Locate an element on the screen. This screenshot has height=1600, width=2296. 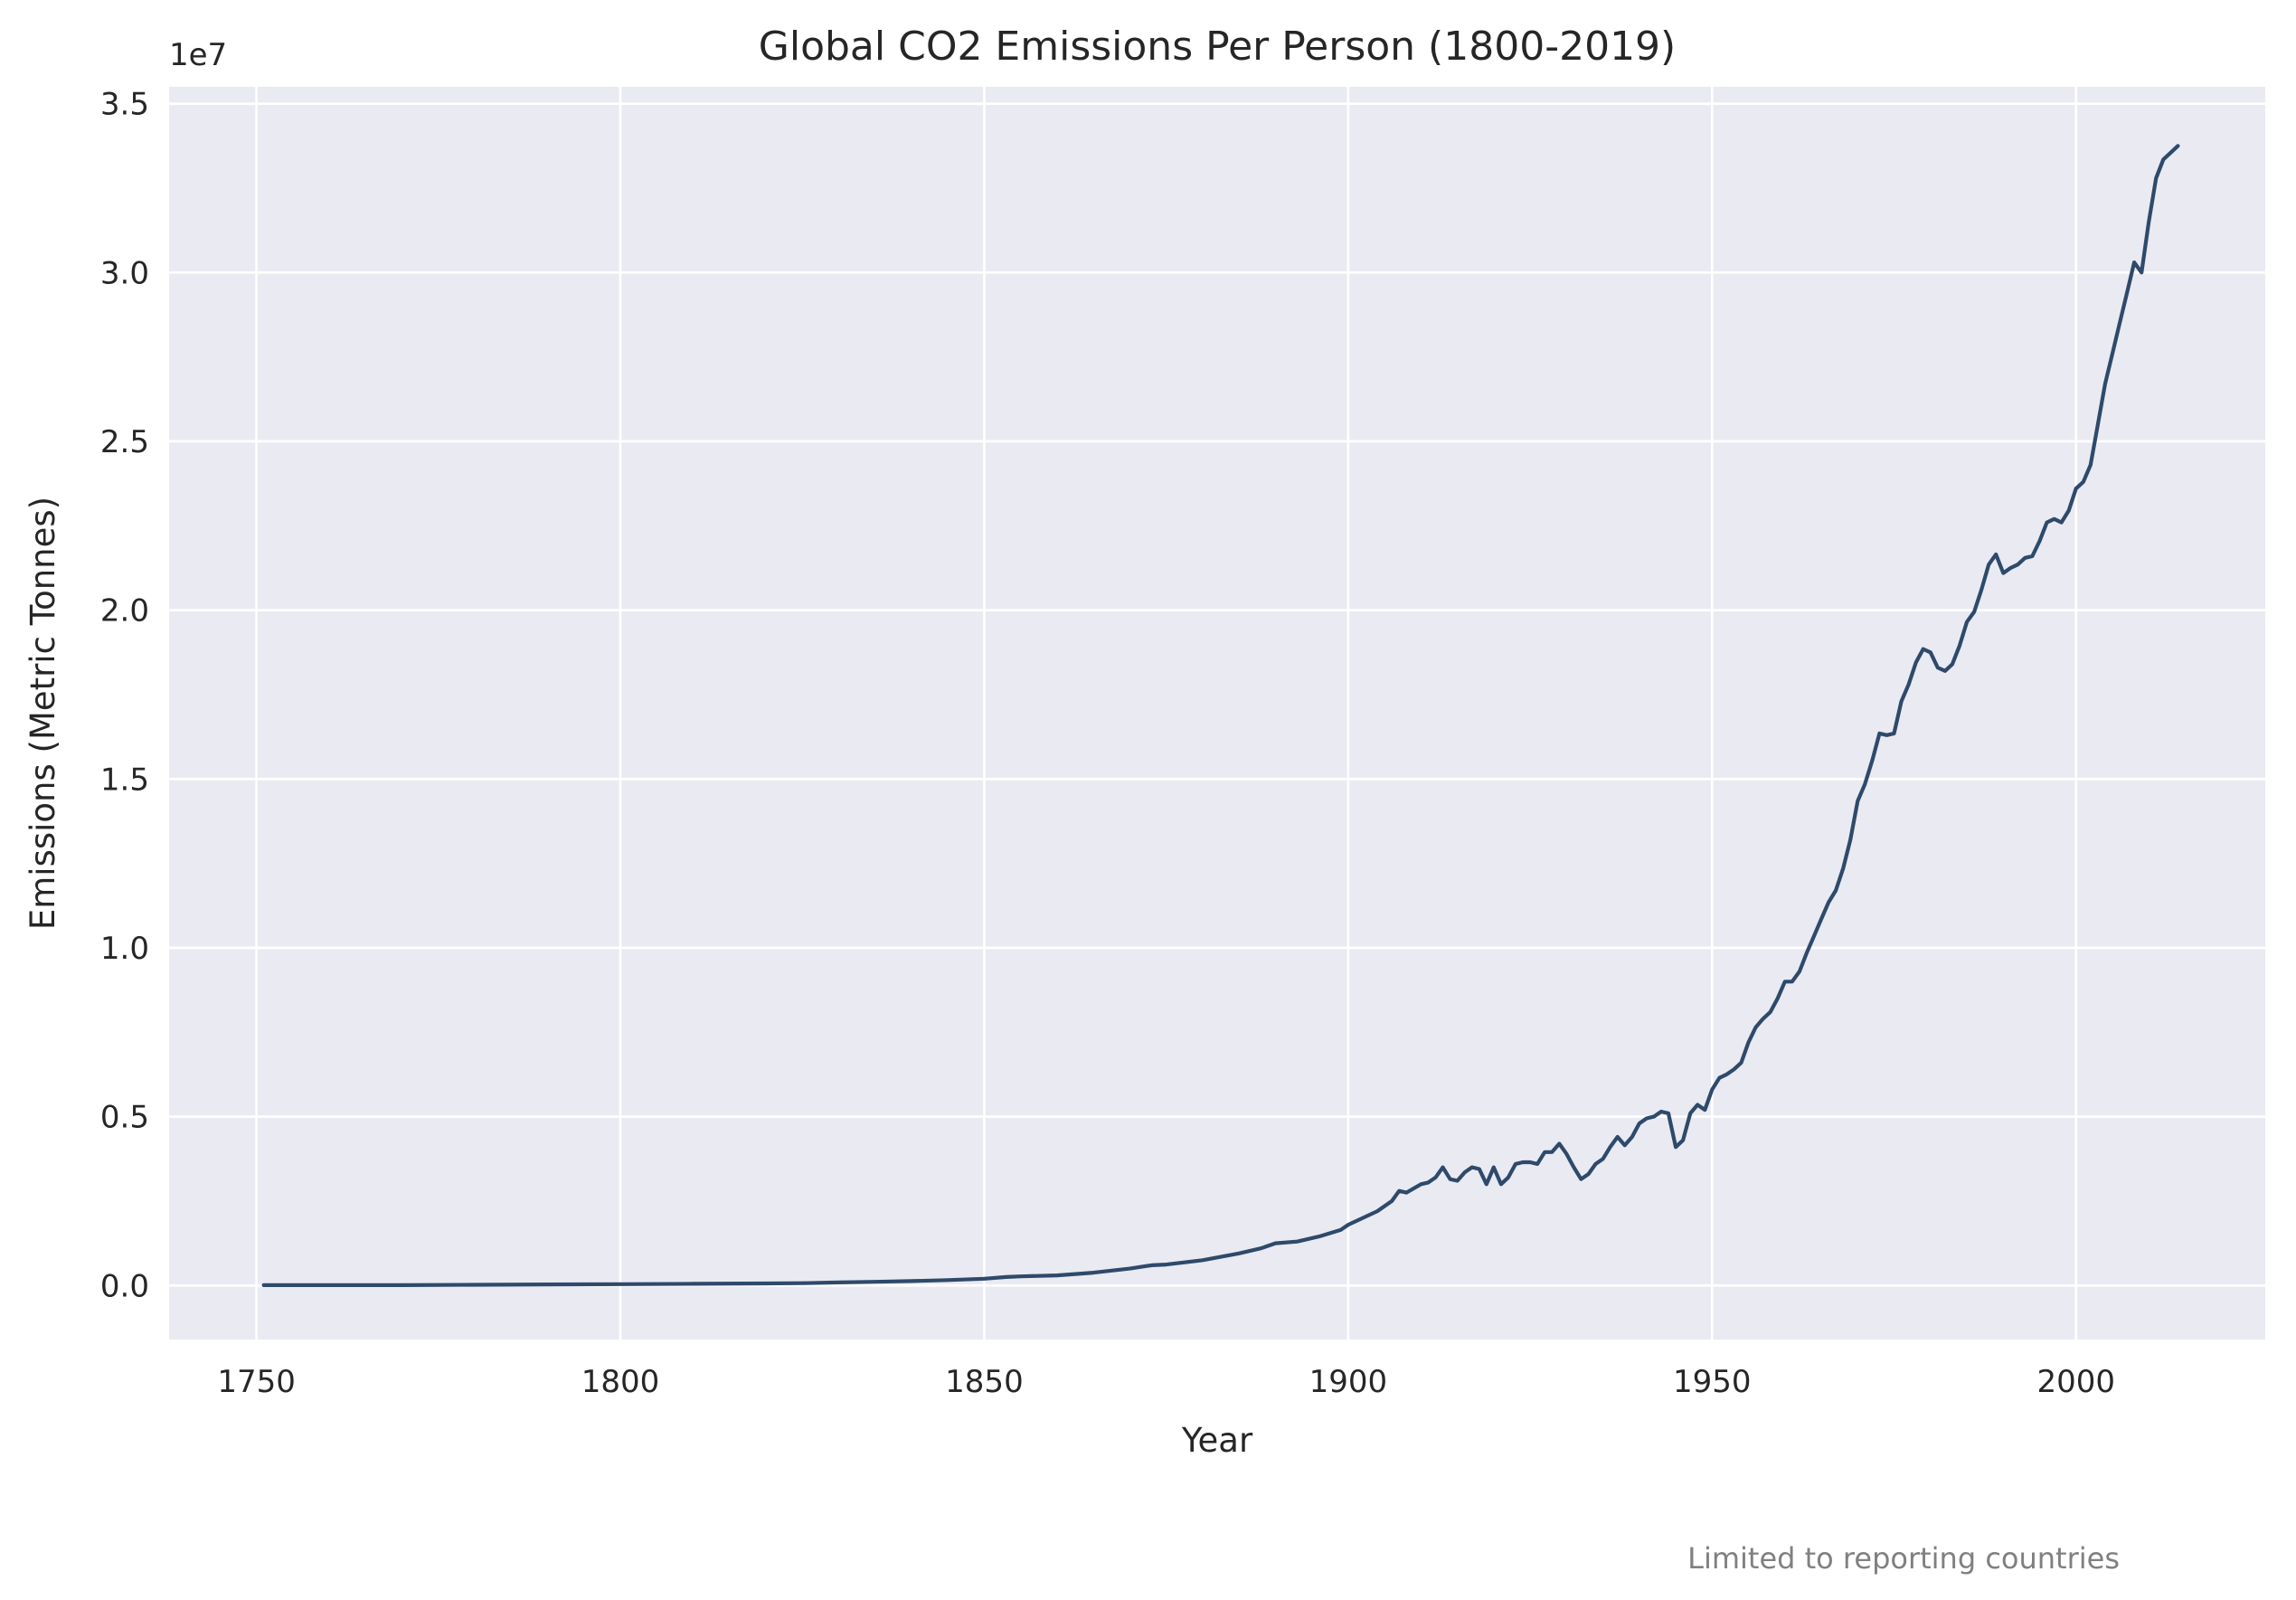
footnote-annotation: Limited to reporting countries is located at coordinates (1903, 1558).